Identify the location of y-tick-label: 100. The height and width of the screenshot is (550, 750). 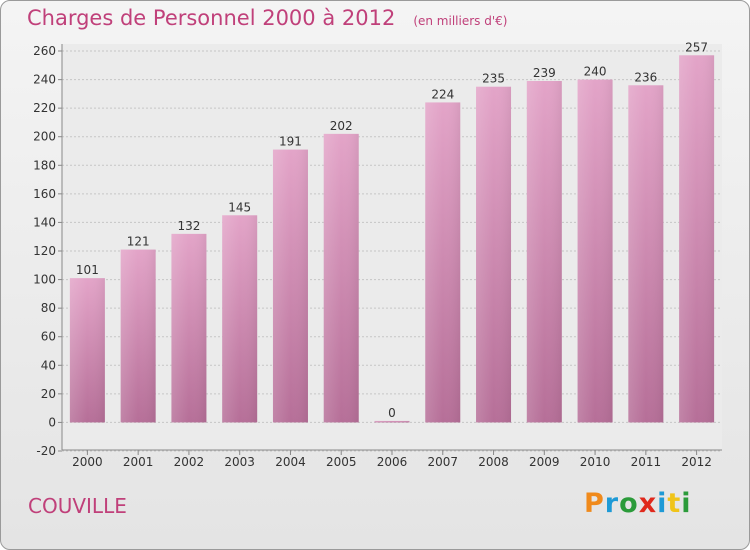
(44, 280).